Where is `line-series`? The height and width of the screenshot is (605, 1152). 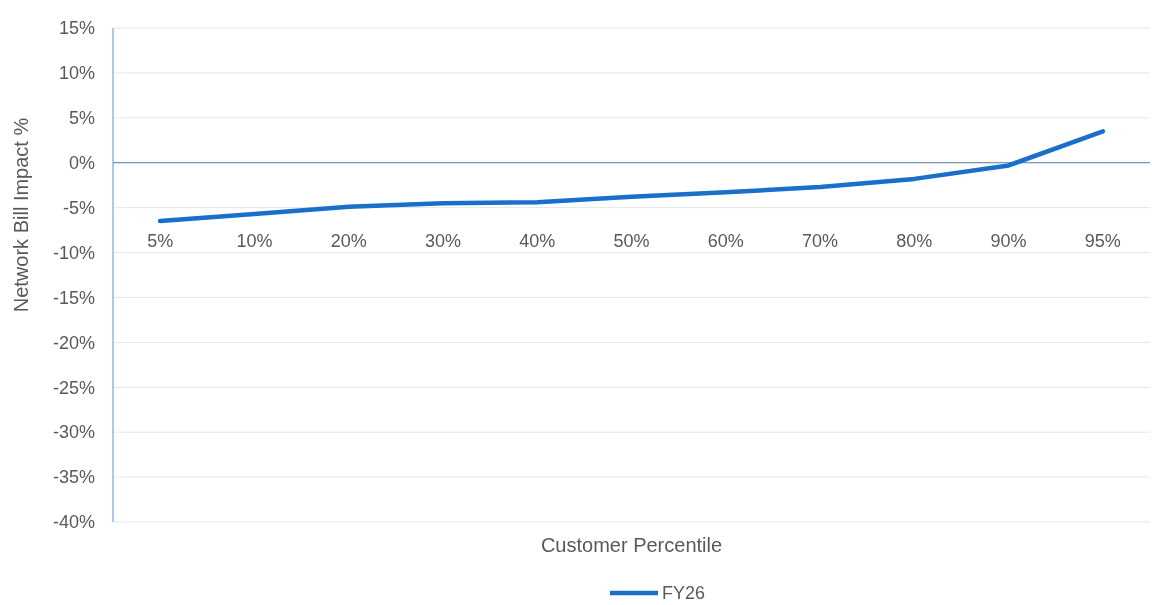 line-series is located at coordinates (631, 176).